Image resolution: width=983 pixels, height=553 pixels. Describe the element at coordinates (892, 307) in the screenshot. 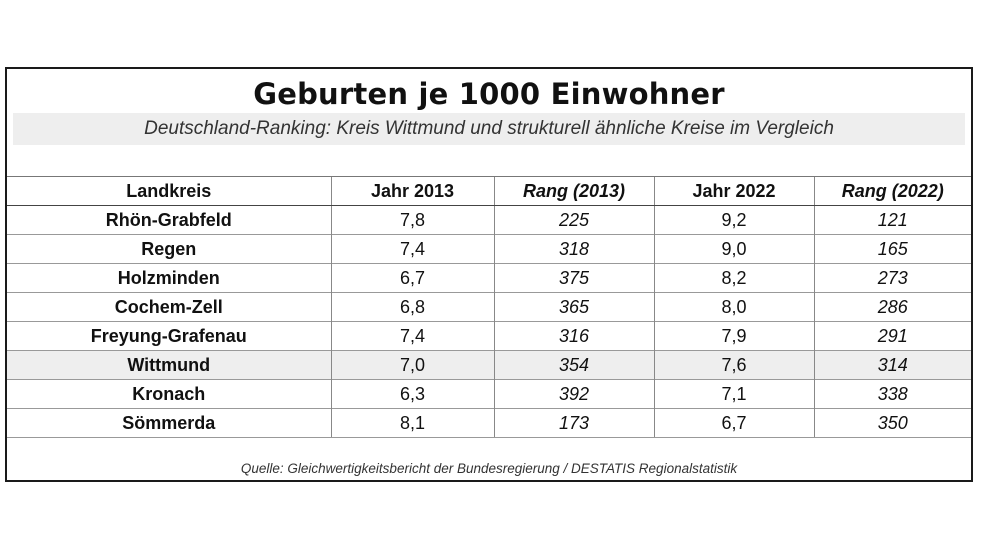

I see `cell-rang-2022: 286` at that location.